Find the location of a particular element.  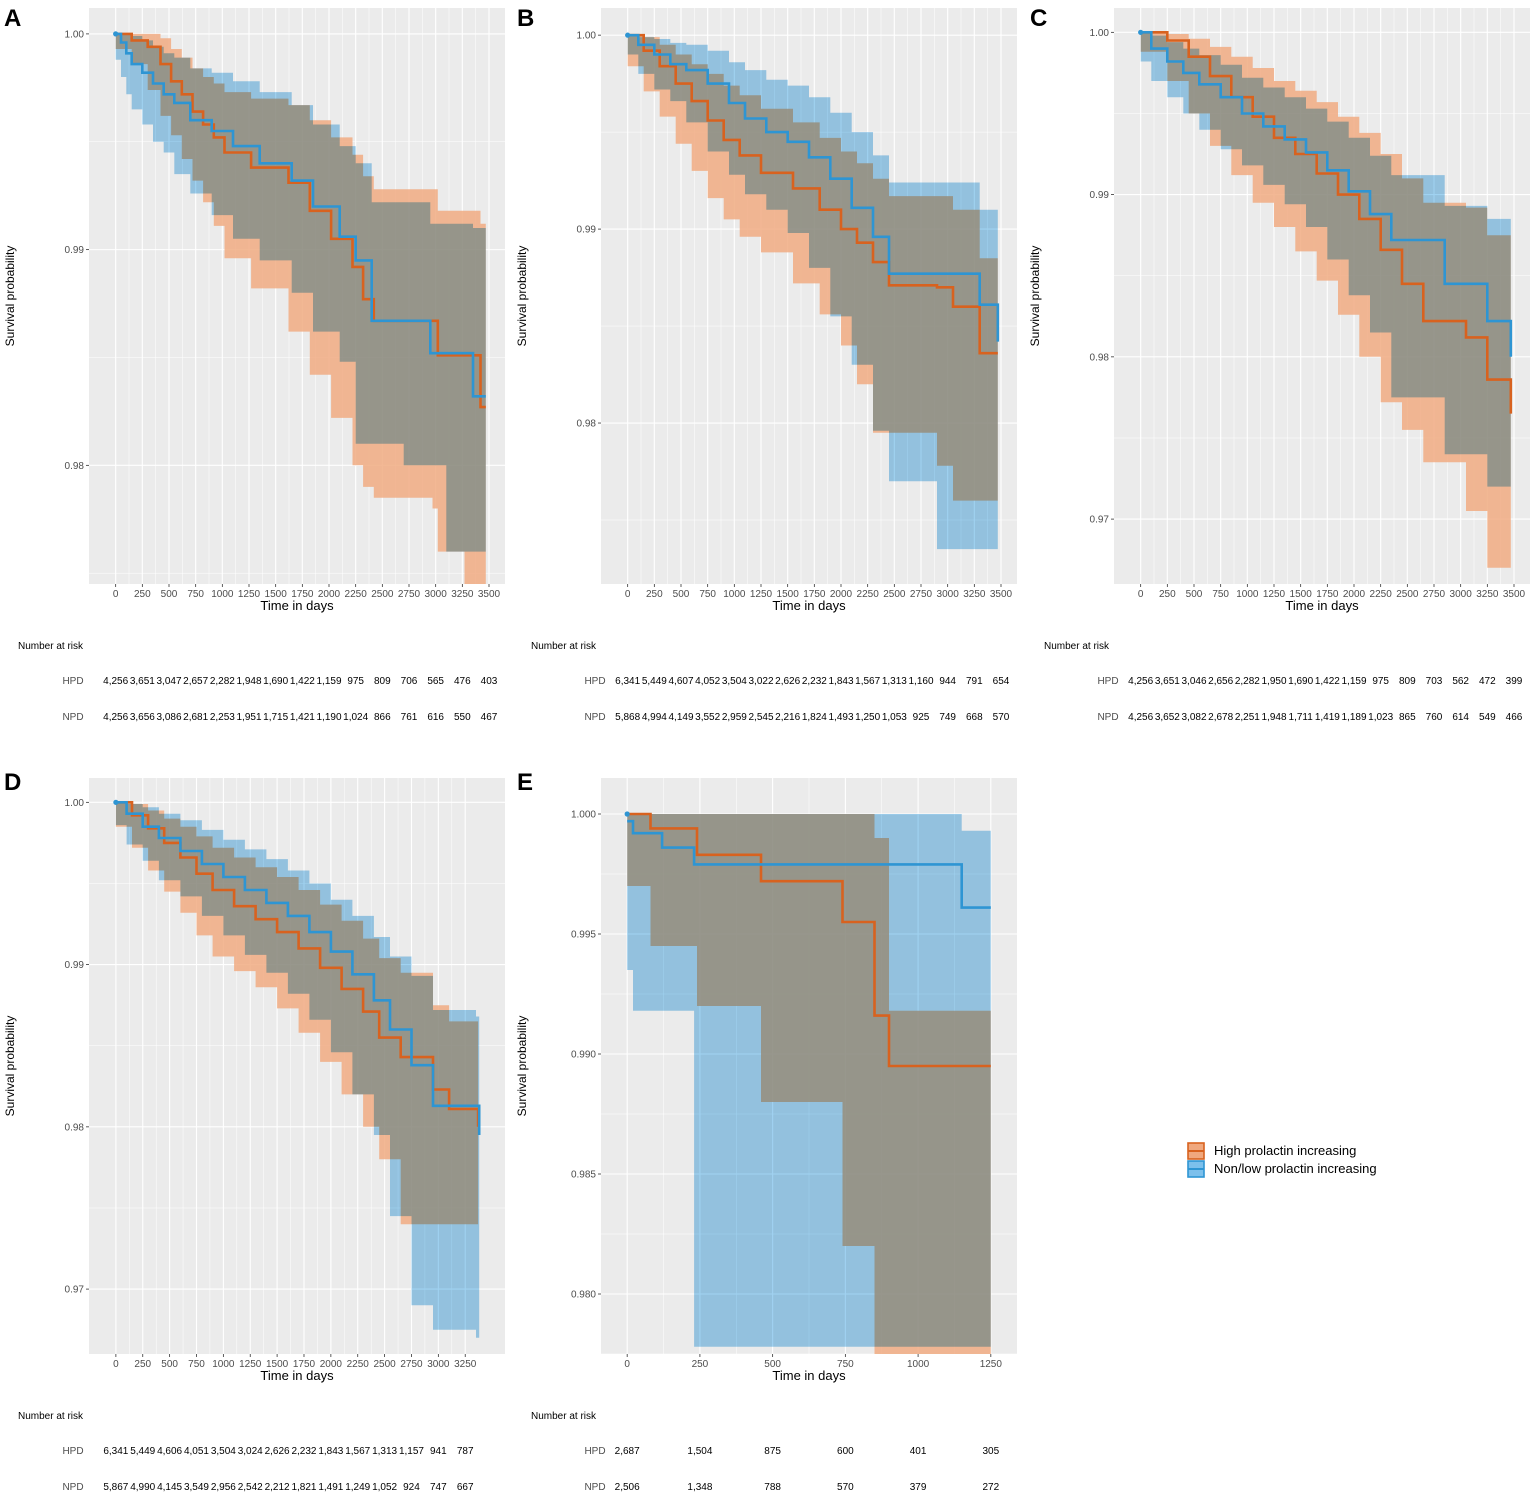

risk-value-npd: 467 is located at coordinates (489, 717).